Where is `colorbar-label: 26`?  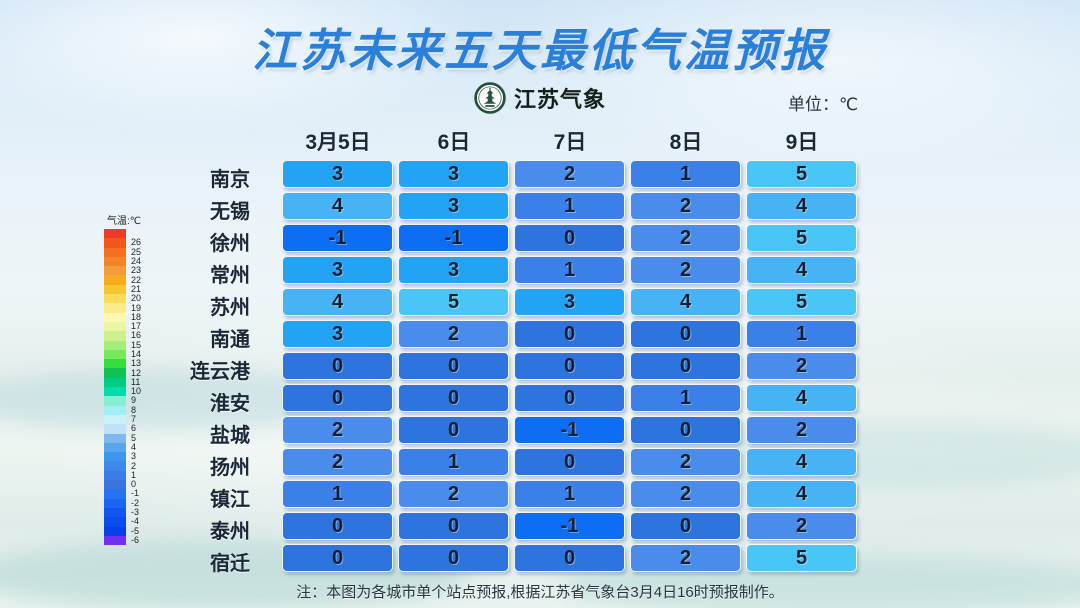 colorbar-label: 26 is located at coordinates (136, 242).